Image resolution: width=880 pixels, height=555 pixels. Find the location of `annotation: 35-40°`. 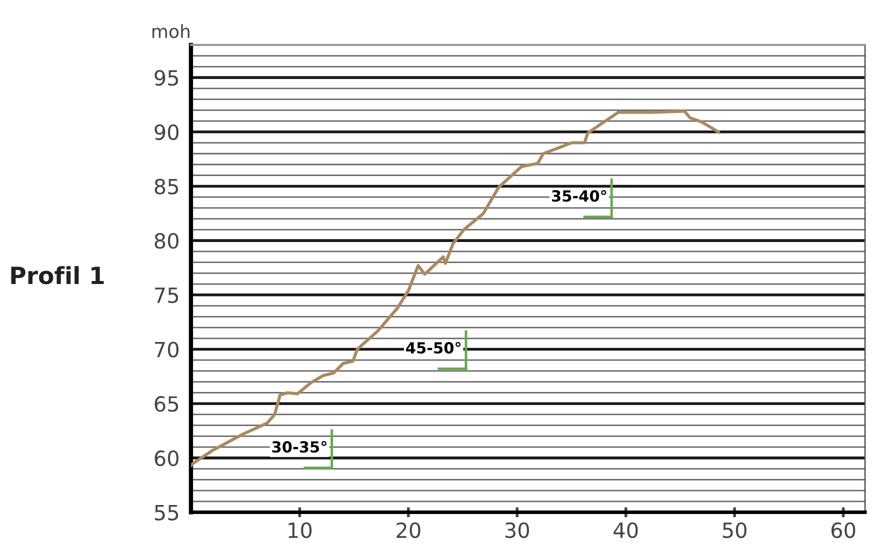

annotation: 35-40° is located at coordinates (579, 196).